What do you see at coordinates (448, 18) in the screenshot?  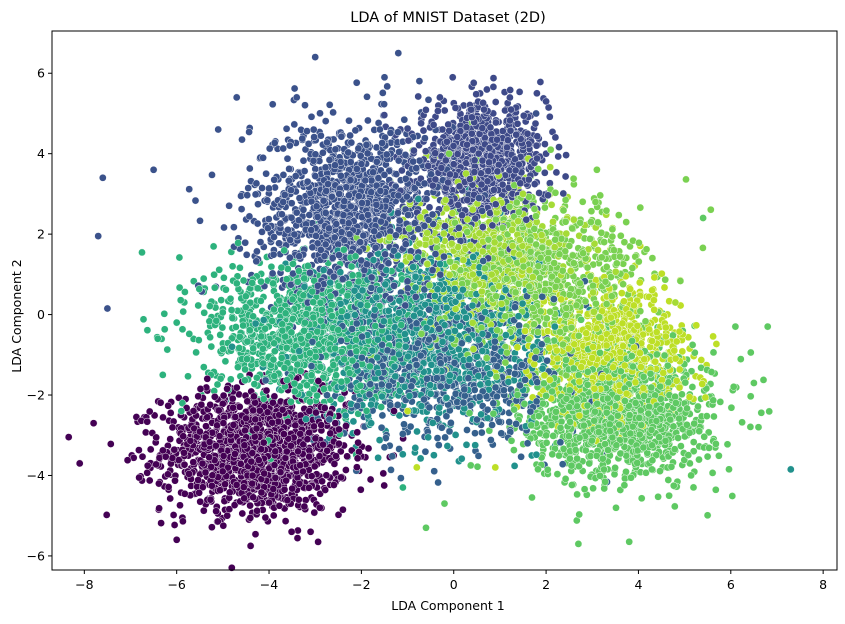 I see `chart-title: LDA of MNIST Dataset (2D)` at bounding box center [448, 18].